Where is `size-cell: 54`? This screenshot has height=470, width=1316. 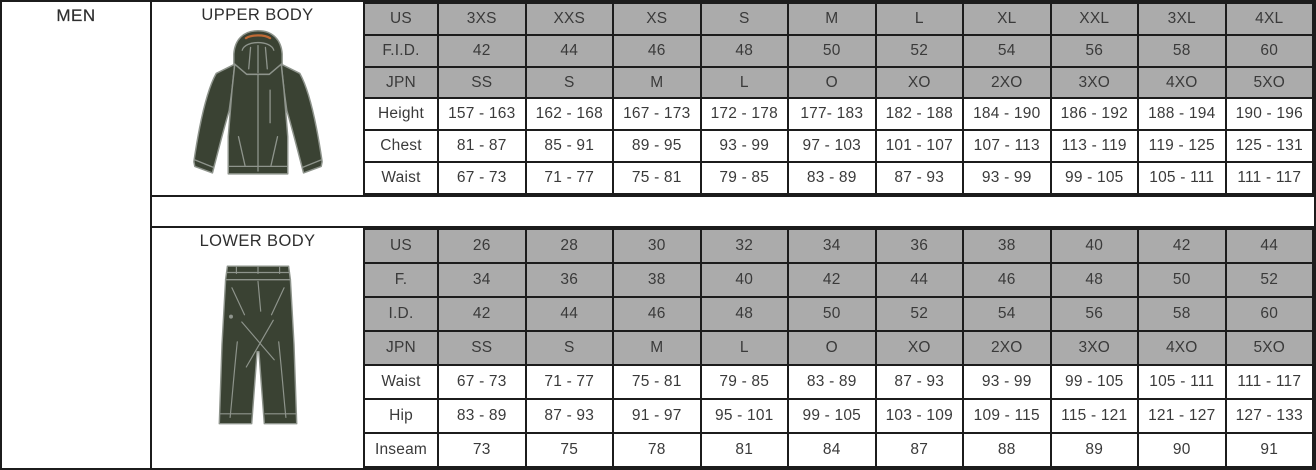 size-cell: 54 is located at coordinates (1007, 50).